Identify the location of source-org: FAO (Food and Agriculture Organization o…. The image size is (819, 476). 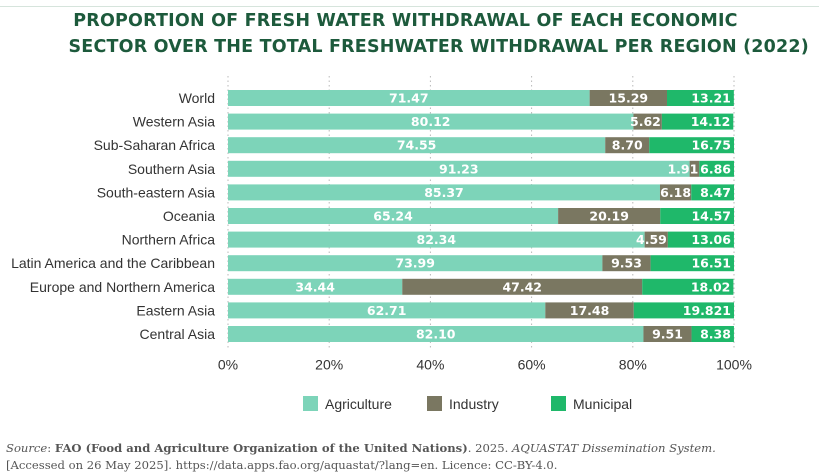
(261, 448).